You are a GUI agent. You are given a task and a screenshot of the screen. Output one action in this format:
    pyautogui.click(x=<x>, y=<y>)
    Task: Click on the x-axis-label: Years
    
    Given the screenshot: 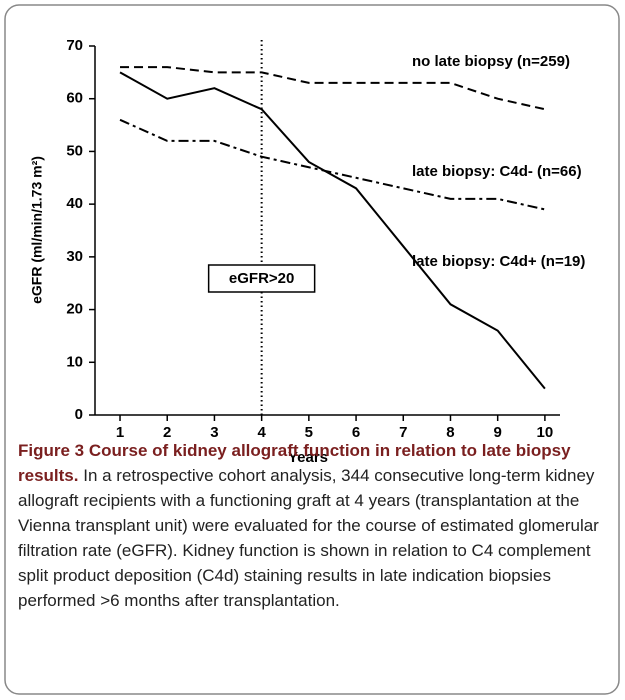 What is the action you would take?
    pyautogui.click(x=308, y=457)
    